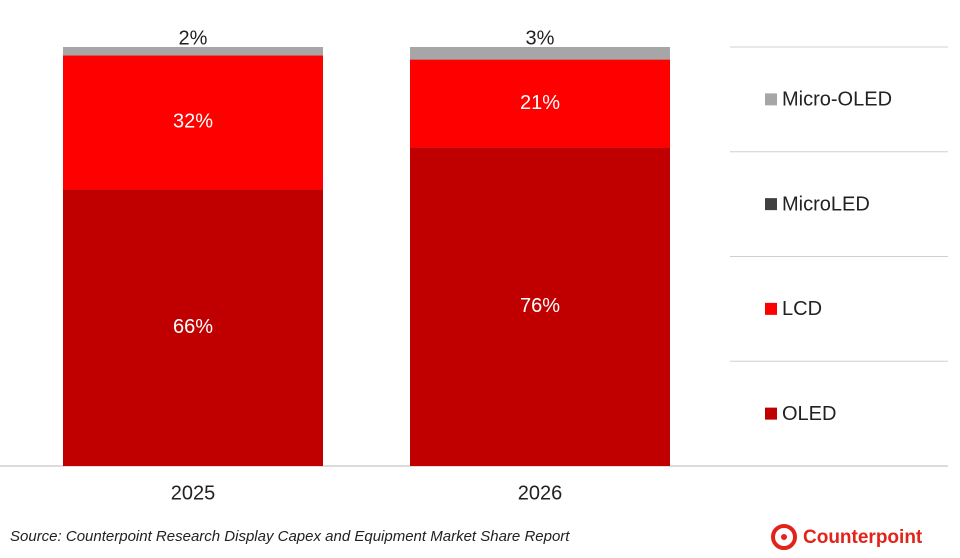 This screenshot has height=558, width=960. I want to click on x-tick-label: 2025, so click(193, 493).